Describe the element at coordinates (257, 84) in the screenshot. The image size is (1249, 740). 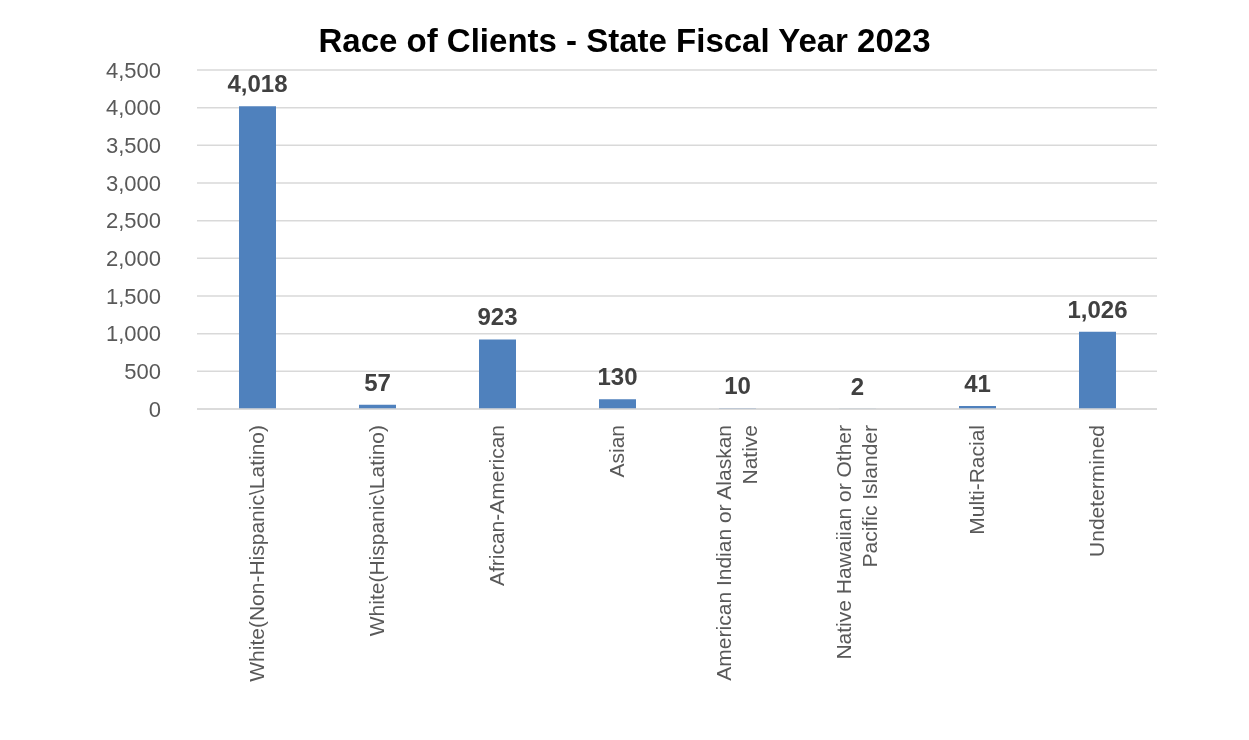
I see `data-label: 4,018` at that location.